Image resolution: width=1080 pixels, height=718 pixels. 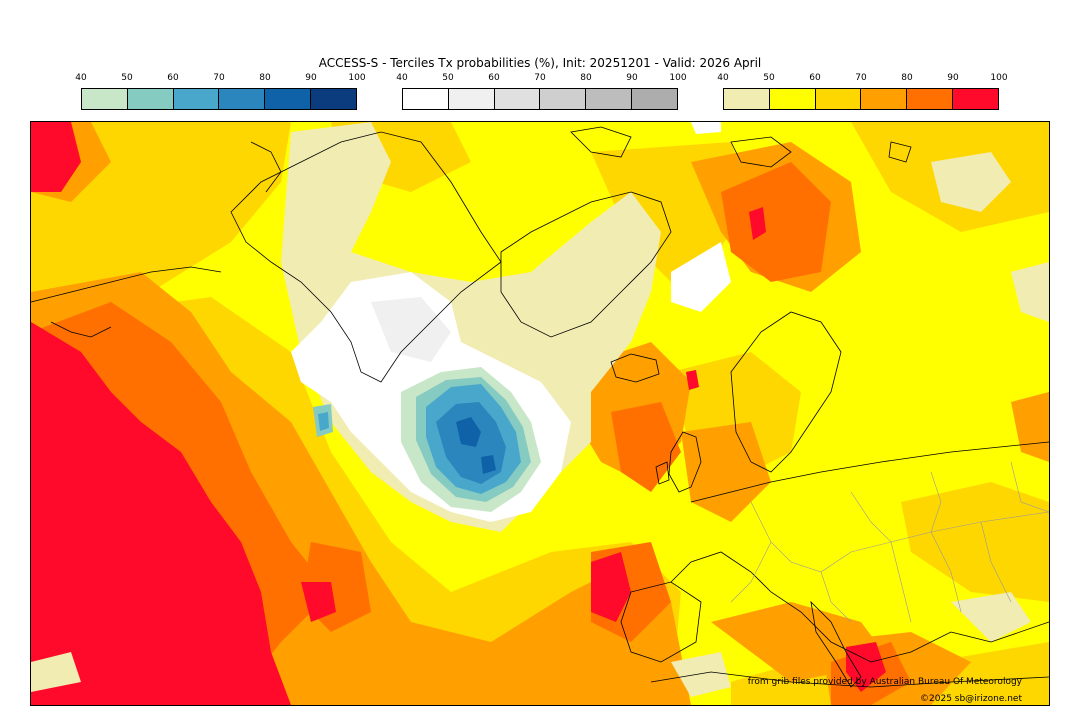 I want to click on legend-near-normal: 40 50 60 70 80 90 100, so click(x=541, y=93).